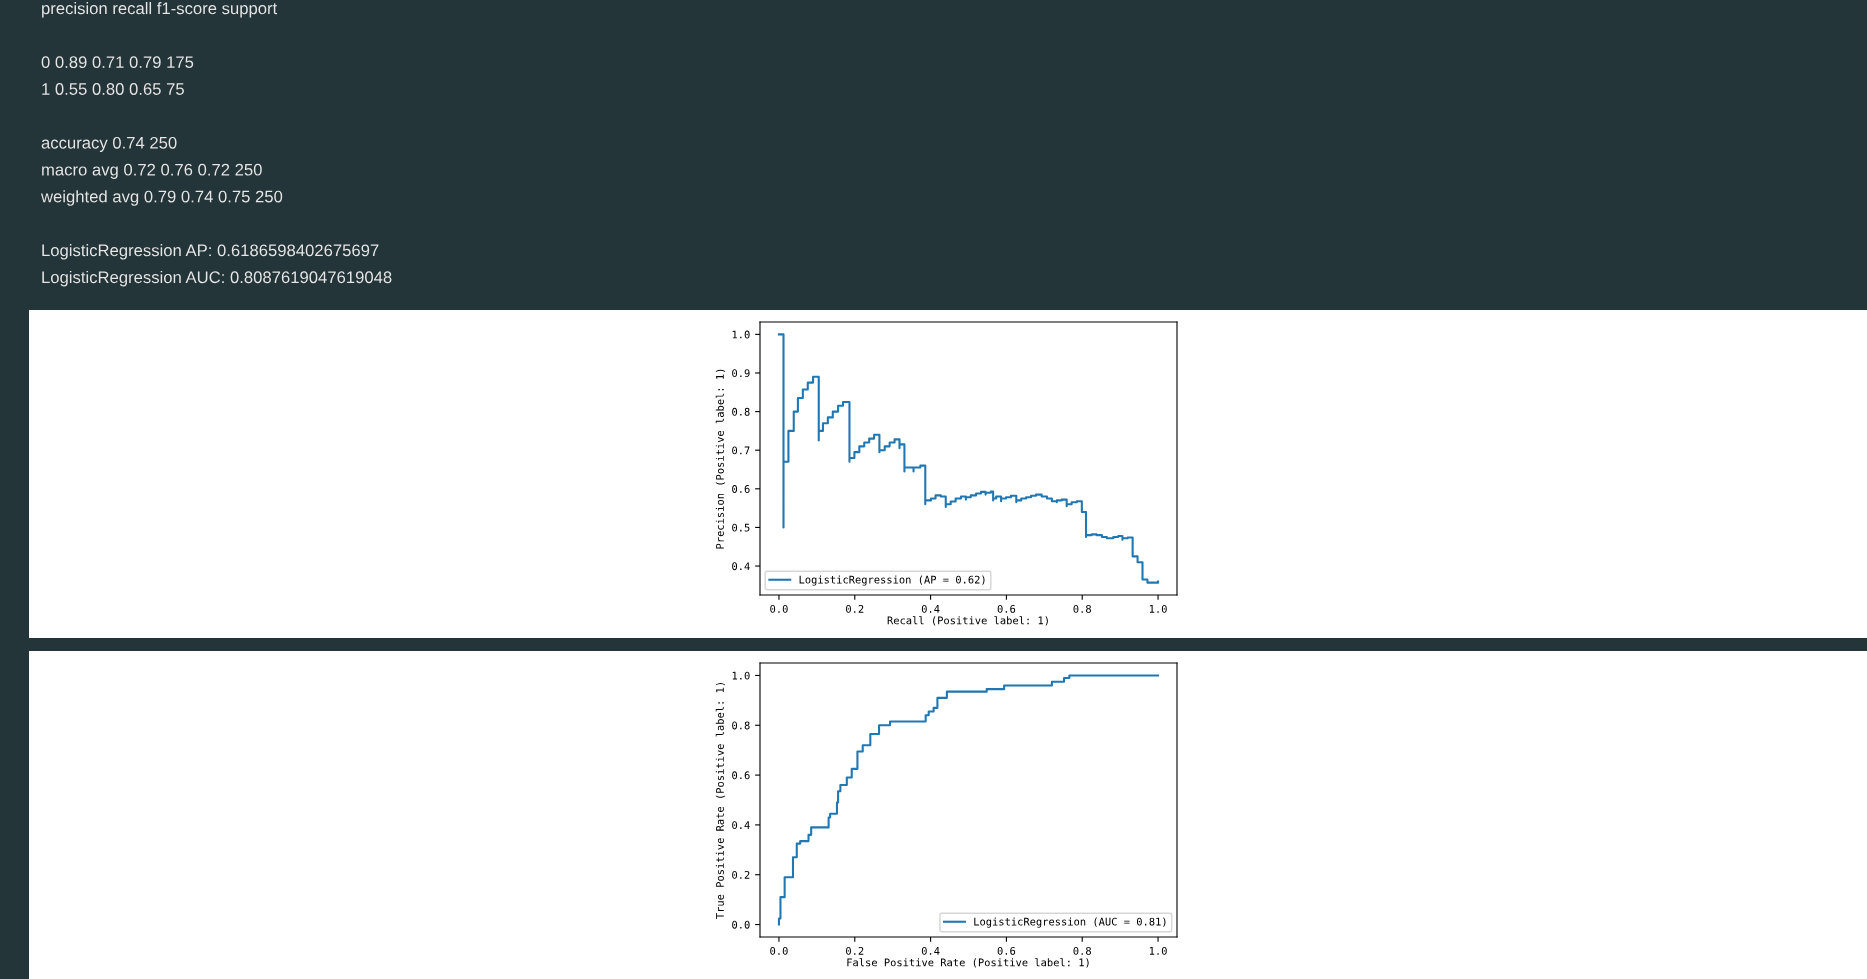 This screenshot has width=1867, height=979. I want to click on x-axis-title: False Positive Rate (Positive label: 1), so click(968, 963).